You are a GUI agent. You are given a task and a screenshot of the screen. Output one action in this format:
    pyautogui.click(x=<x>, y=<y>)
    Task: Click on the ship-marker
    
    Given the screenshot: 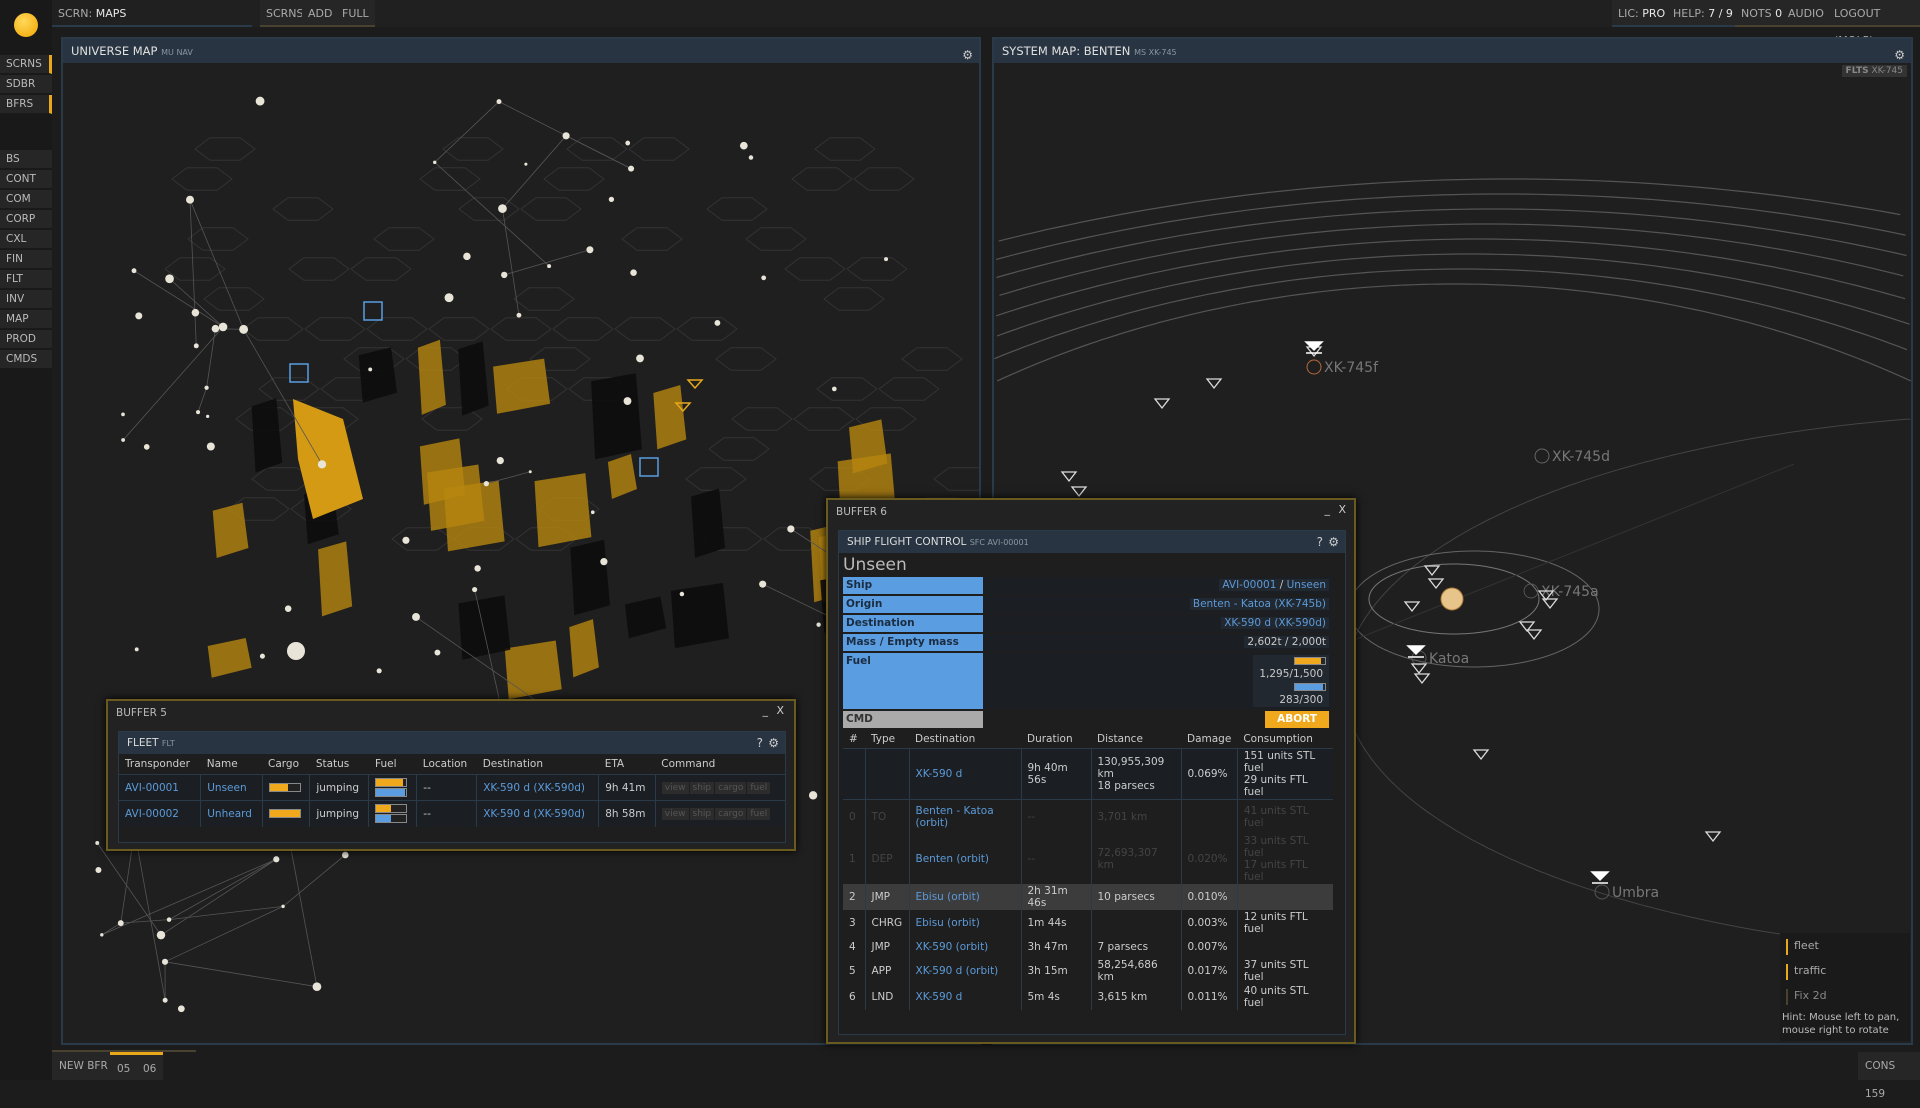 What is the action you would take?
    pyautogui.click(x=1550, y=603)
    